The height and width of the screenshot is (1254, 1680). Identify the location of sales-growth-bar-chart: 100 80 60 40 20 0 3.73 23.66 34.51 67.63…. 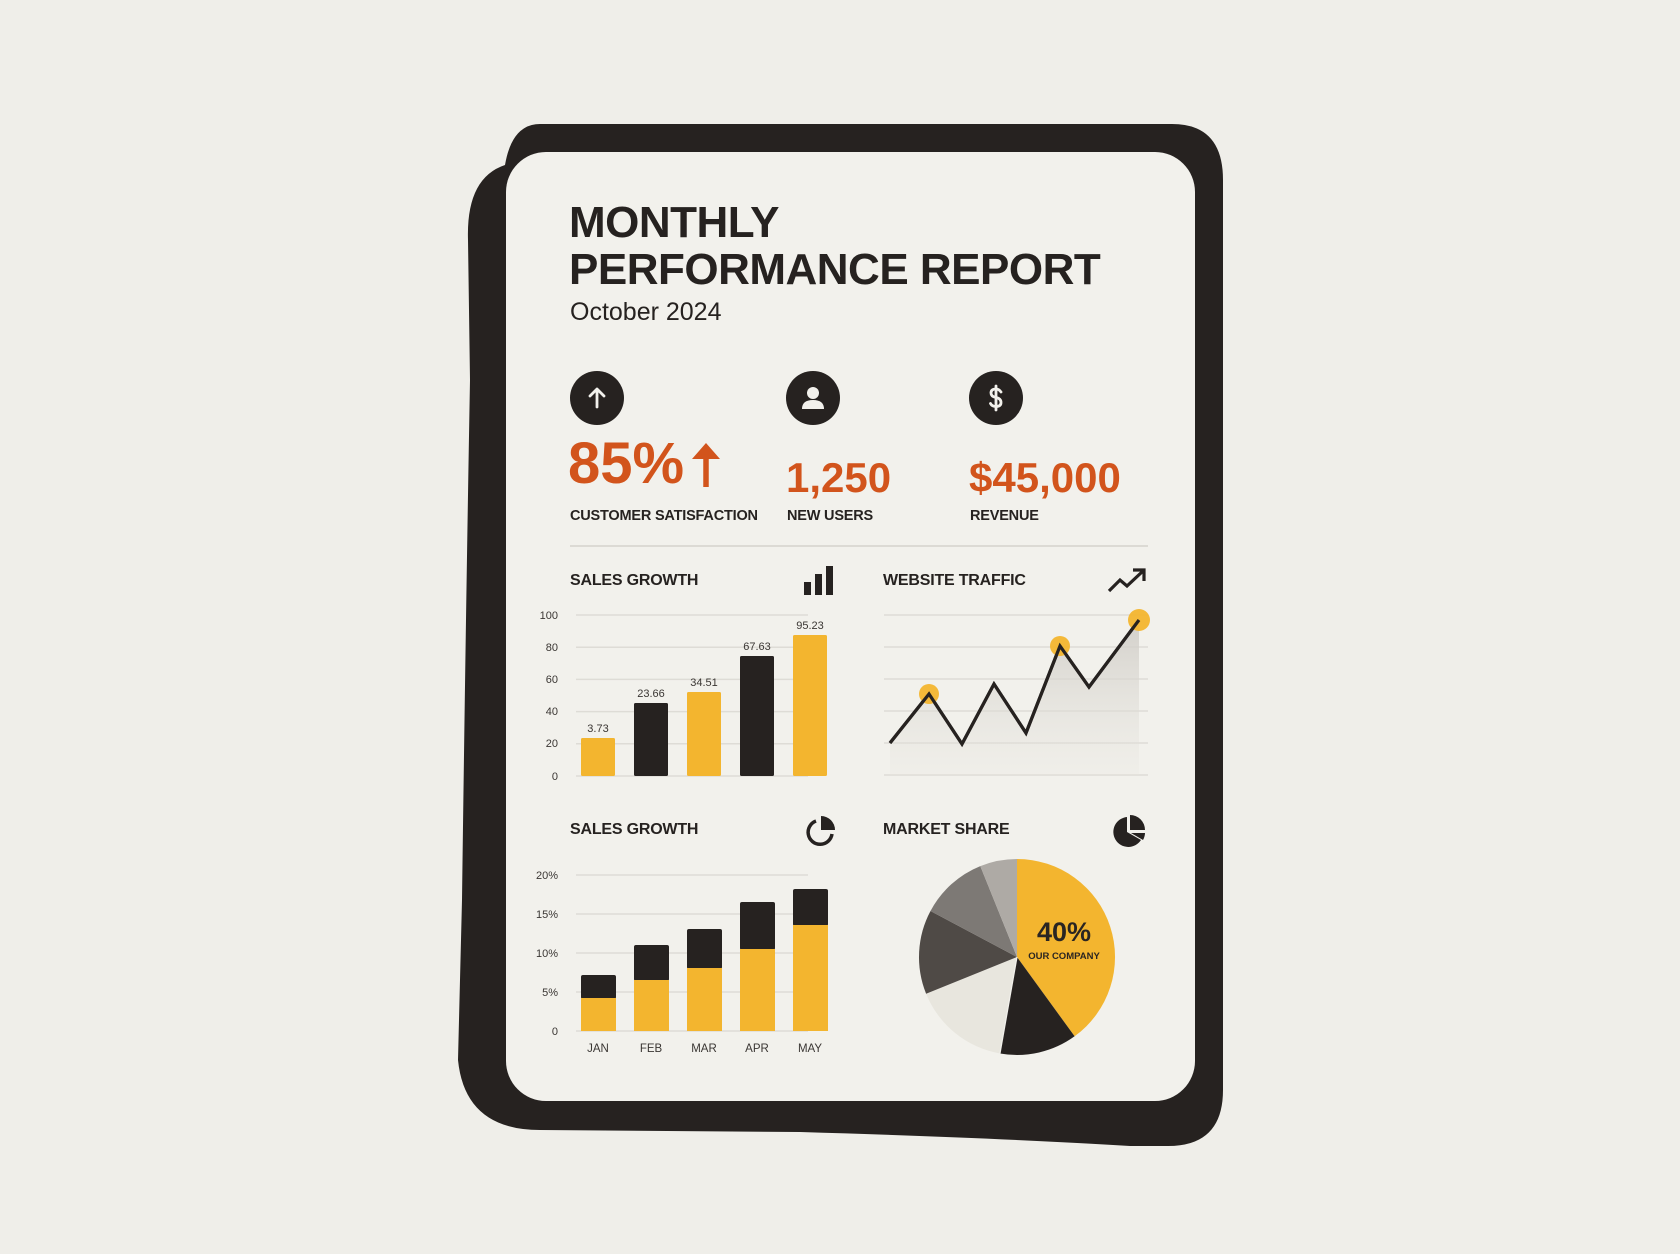
(683, 696).